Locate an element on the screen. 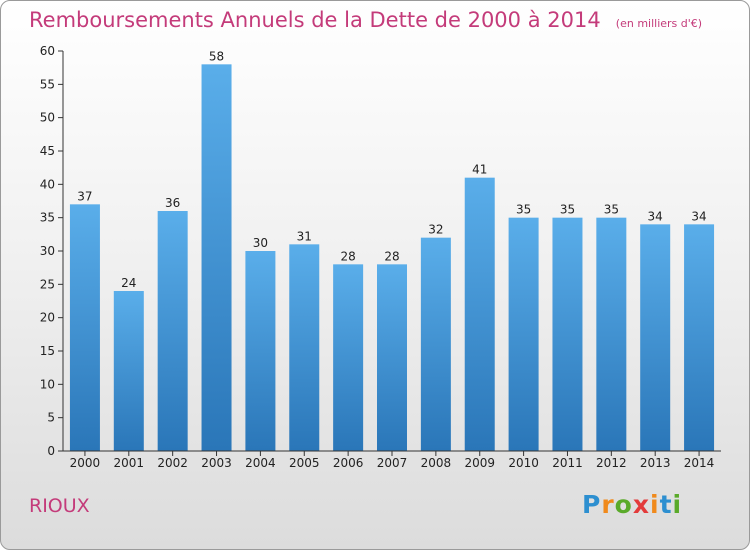 This screenshot has width=750, height=550. data-label: 30 is located at coordinates (260, 243).